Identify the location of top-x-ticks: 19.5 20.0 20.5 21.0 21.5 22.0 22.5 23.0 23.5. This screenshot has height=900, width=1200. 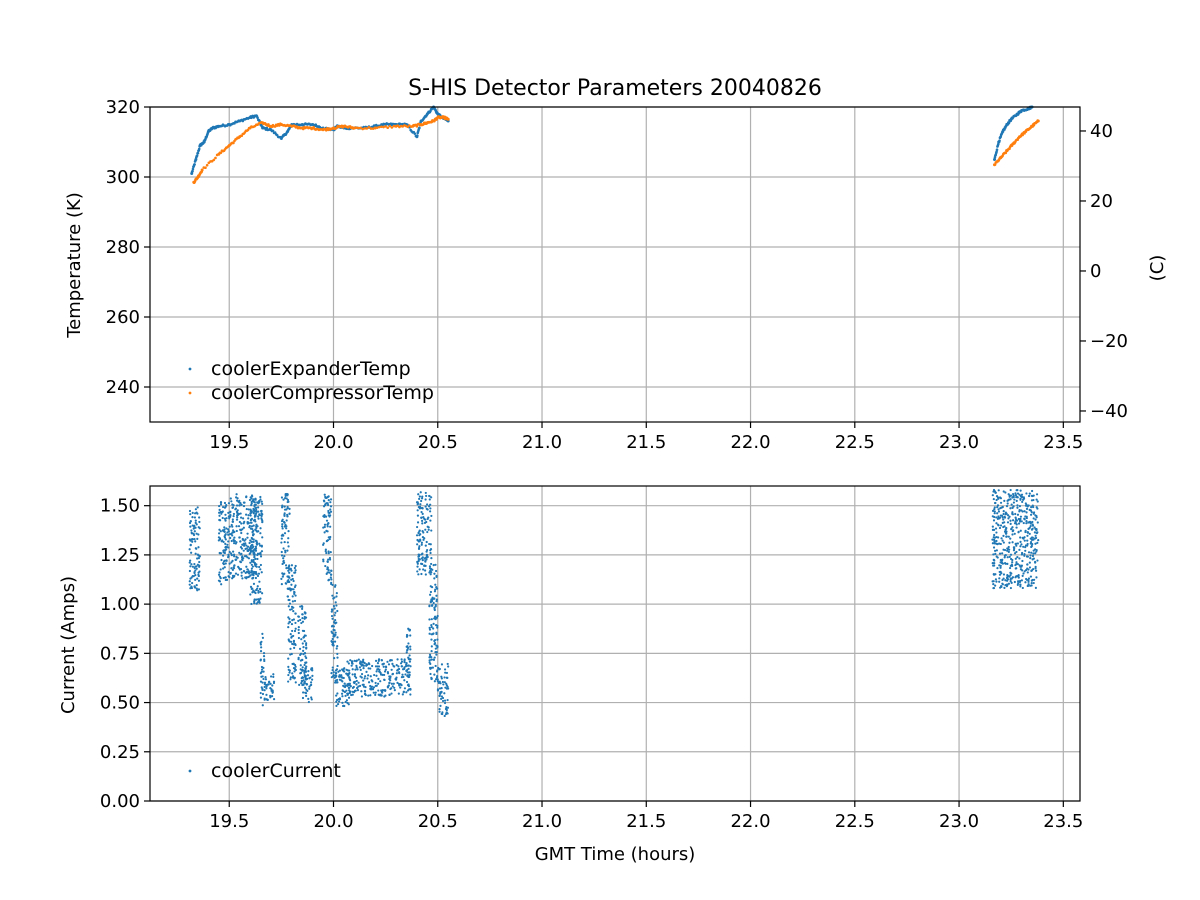
(646, 437).